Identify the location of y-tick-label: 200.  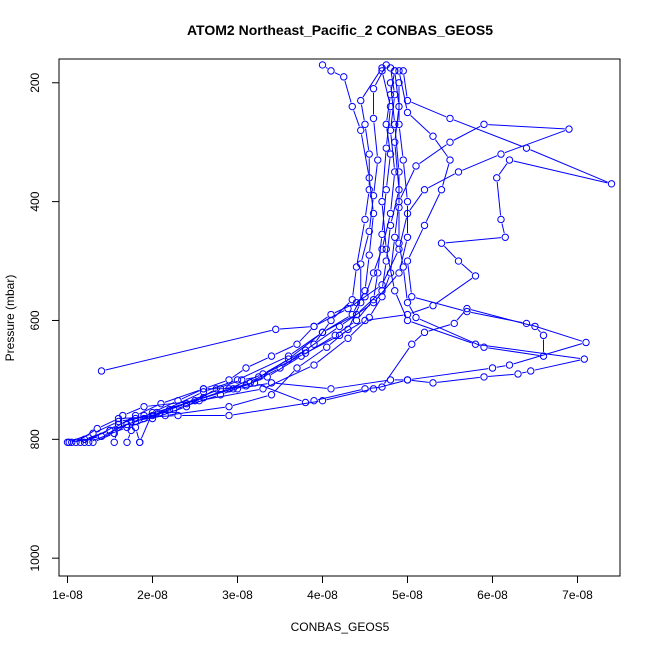
(35, 82).